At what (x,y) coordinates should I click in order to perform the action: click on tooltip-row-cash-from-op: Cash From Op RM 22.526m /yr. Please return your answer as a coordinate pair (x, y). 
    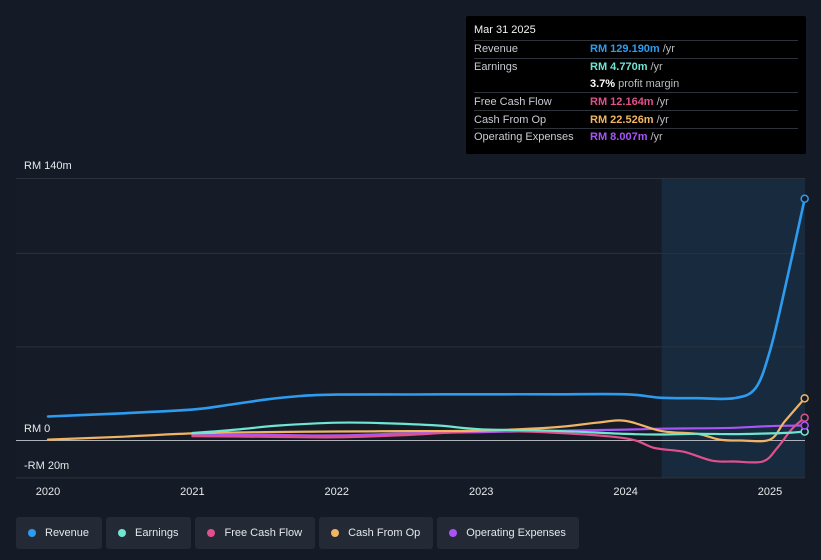
    Looking at the image, I should click on (636, 119).